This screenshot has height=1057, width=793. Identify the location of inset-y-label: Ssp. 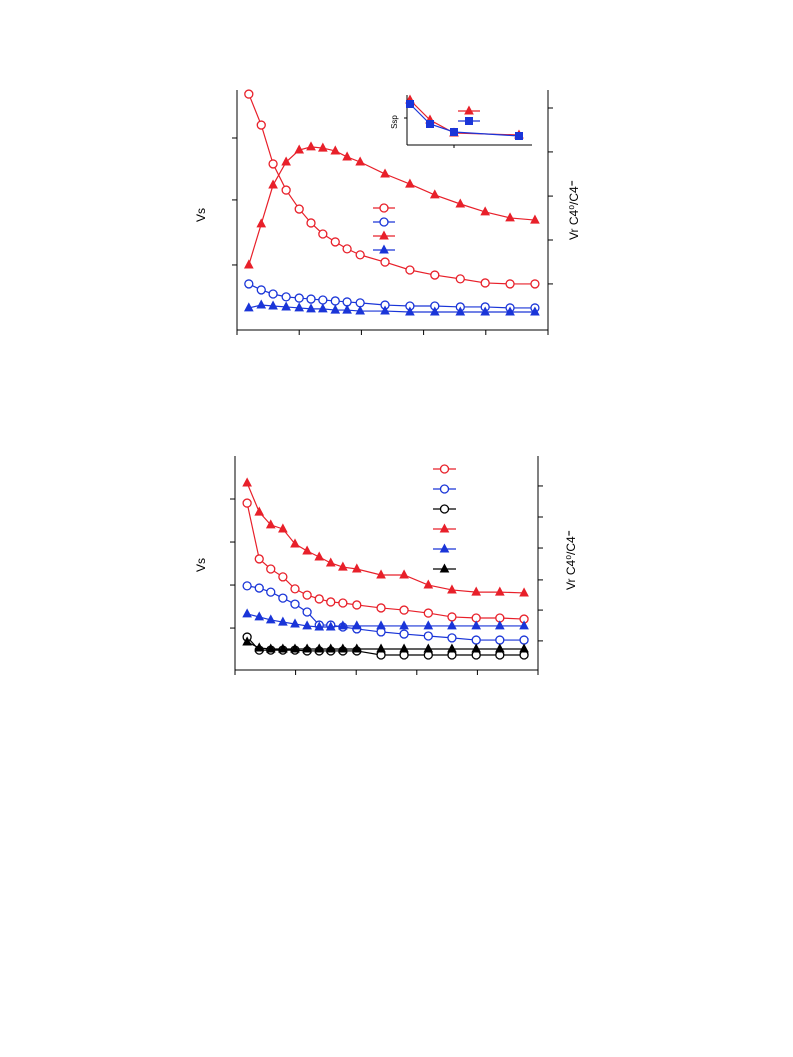
(394, 122).